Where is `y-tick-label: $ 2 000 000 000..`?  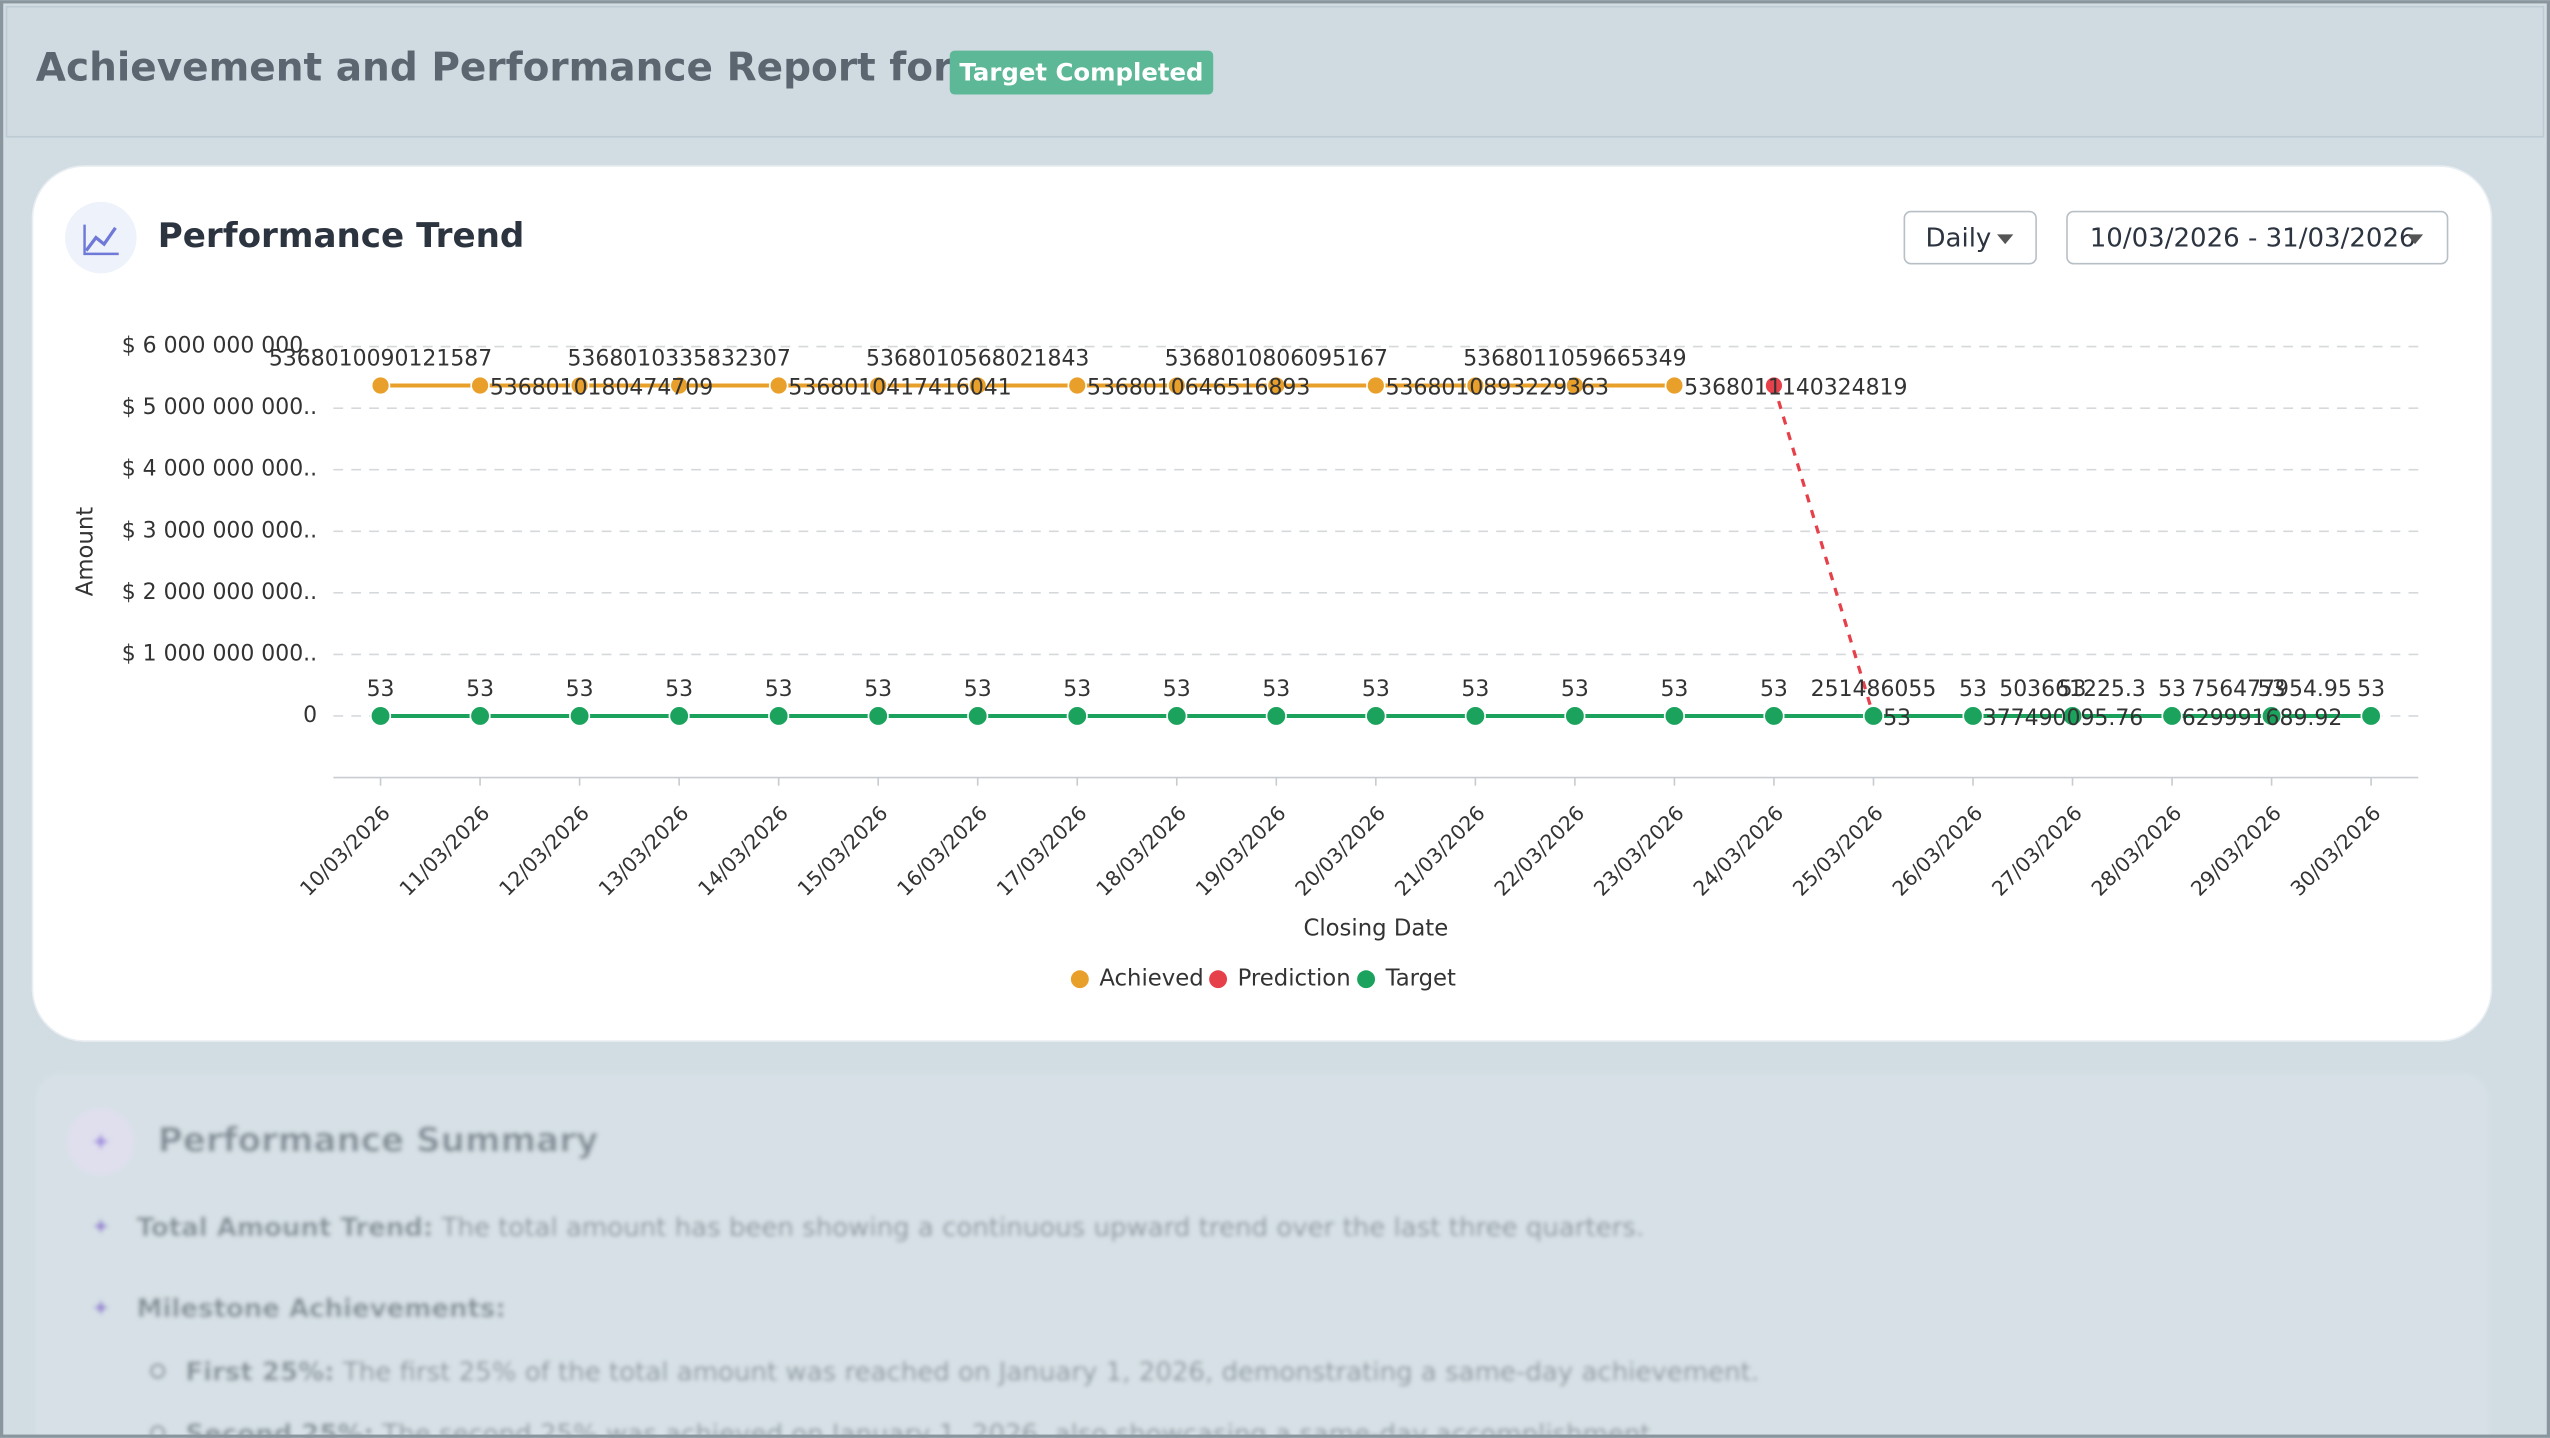 y-tick-label: $ 2 000 000 000.. is located at coordinates (219, 592).